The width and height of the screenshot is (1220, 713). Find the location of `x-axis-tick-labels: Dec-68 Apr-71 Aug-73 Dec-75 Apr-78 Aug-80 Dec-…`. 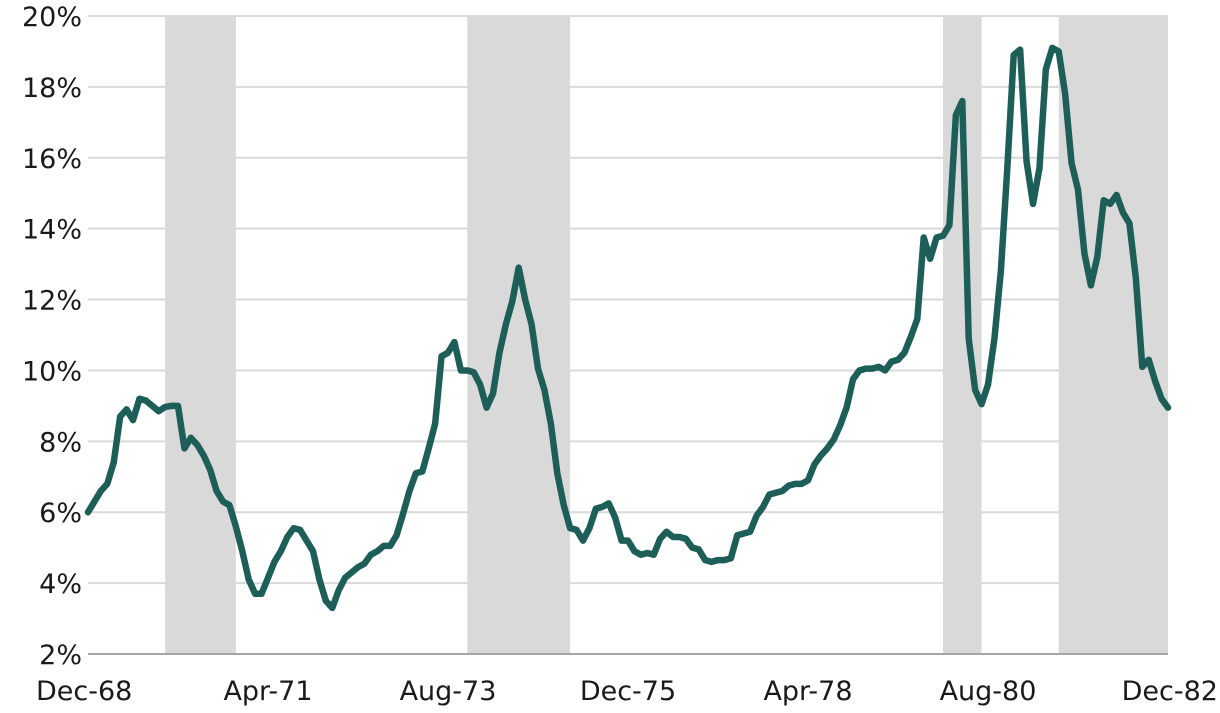

x-axis-tick-labels: Dec-68 Apr-71 Aug-73 Dec-75 Apr-78 Aug-80 Dec-… is located at coordinates (627, 691).